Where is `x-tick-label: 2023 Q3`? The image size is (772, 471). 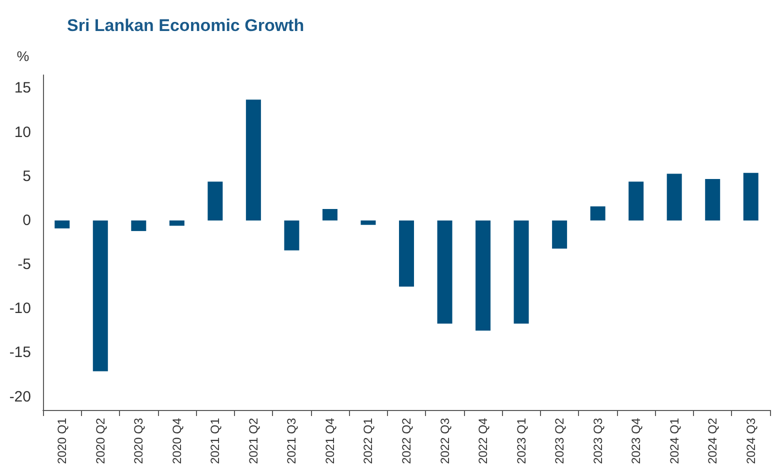
x-tick-label: 2023 Q3 is located at coordinates (597, 441).